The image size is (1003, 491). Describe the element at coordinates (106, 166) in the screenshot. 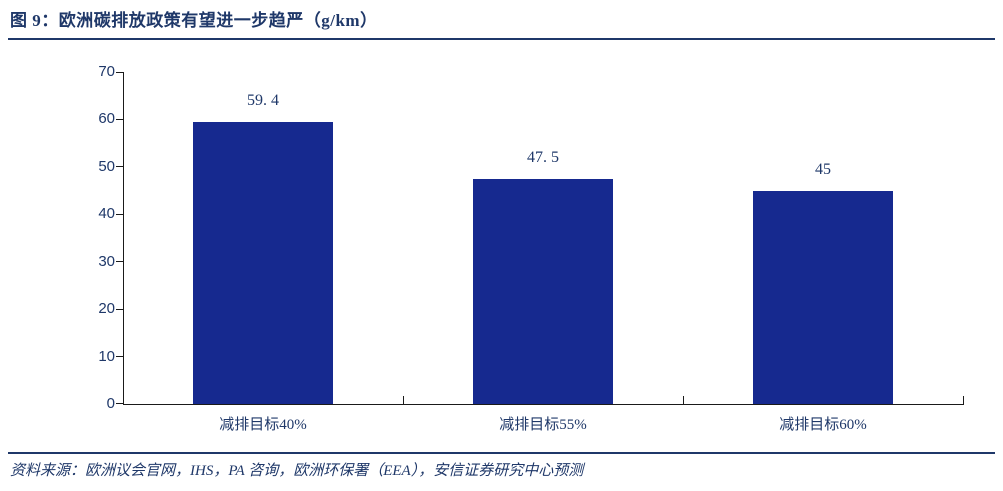

I see `y-tick-label: 50` at that location.